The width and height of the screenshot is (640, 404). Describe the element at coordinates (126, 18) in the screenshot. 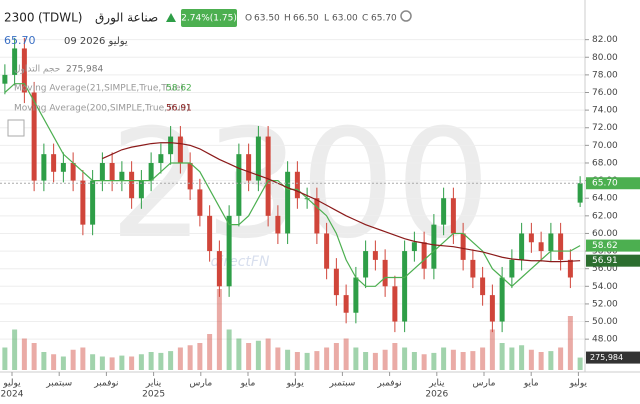

I see `company: صناعة الورق` at that location.